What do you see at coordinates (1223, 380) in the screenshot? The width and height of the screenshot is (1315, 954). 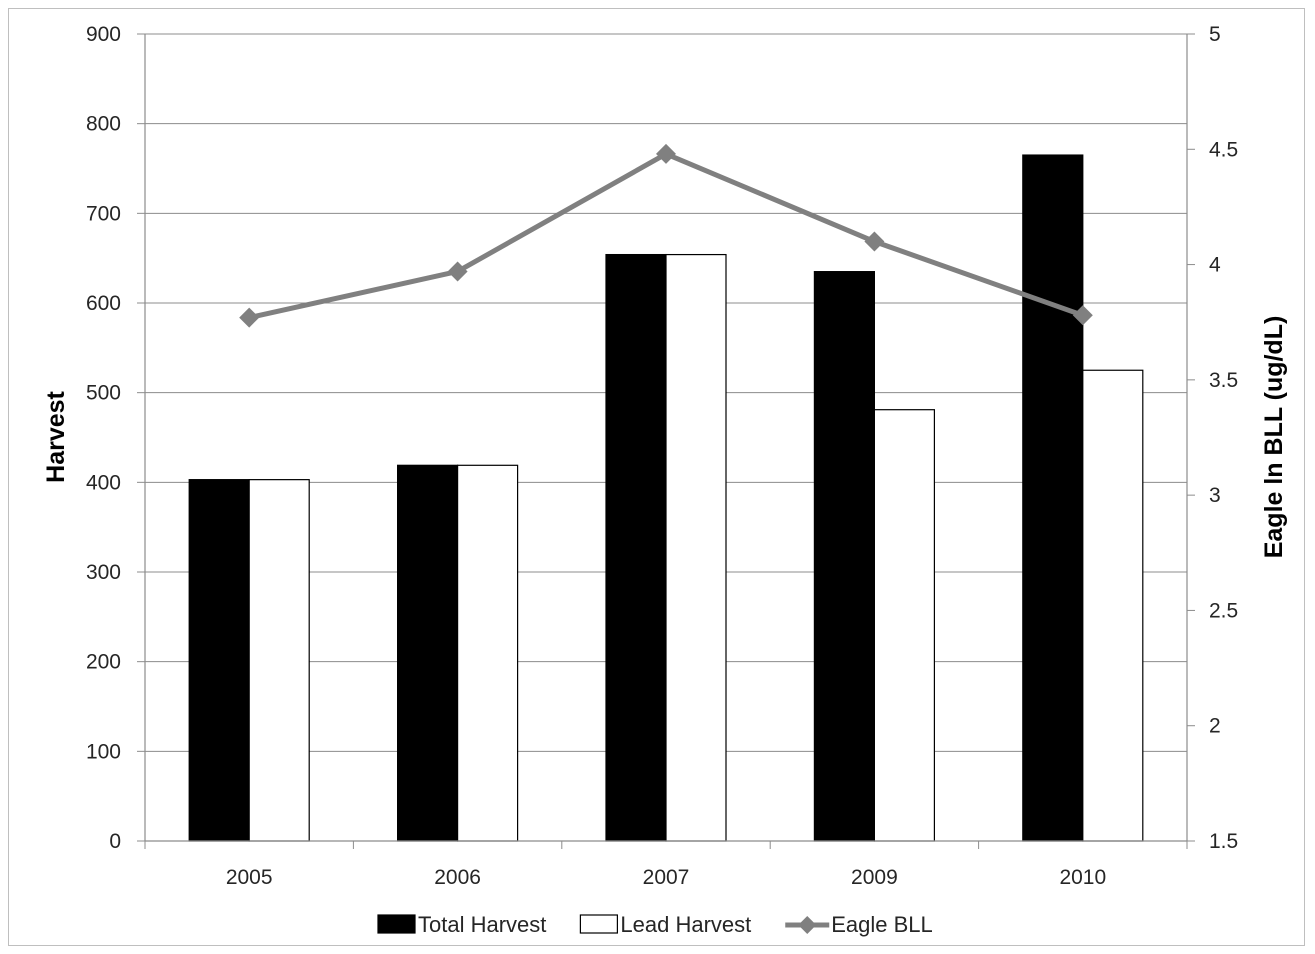 I see `y2-tick-label: 3.5` at bounding box center [1223, 380].